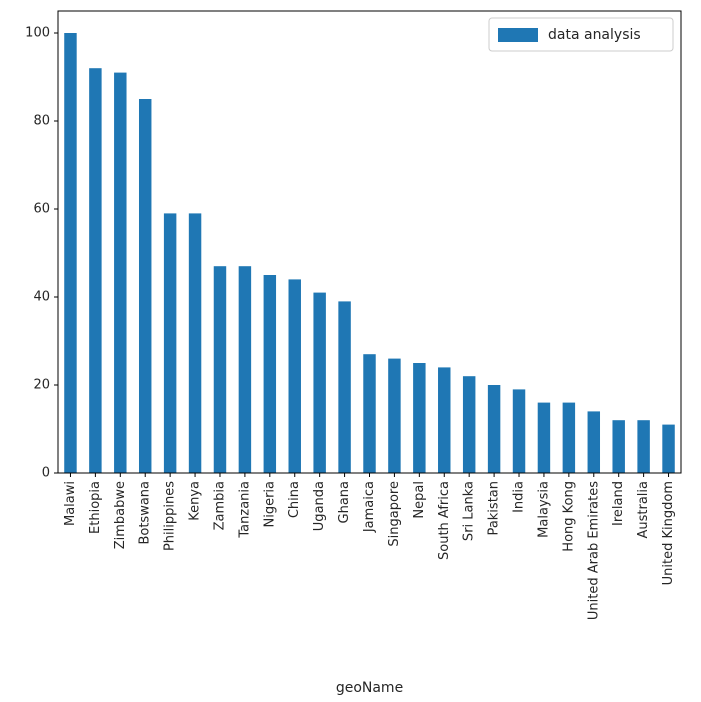  Describe the element at coordinates (494, 508) in the screenshot. I see `x-tick-label: Pakistan` at that location.